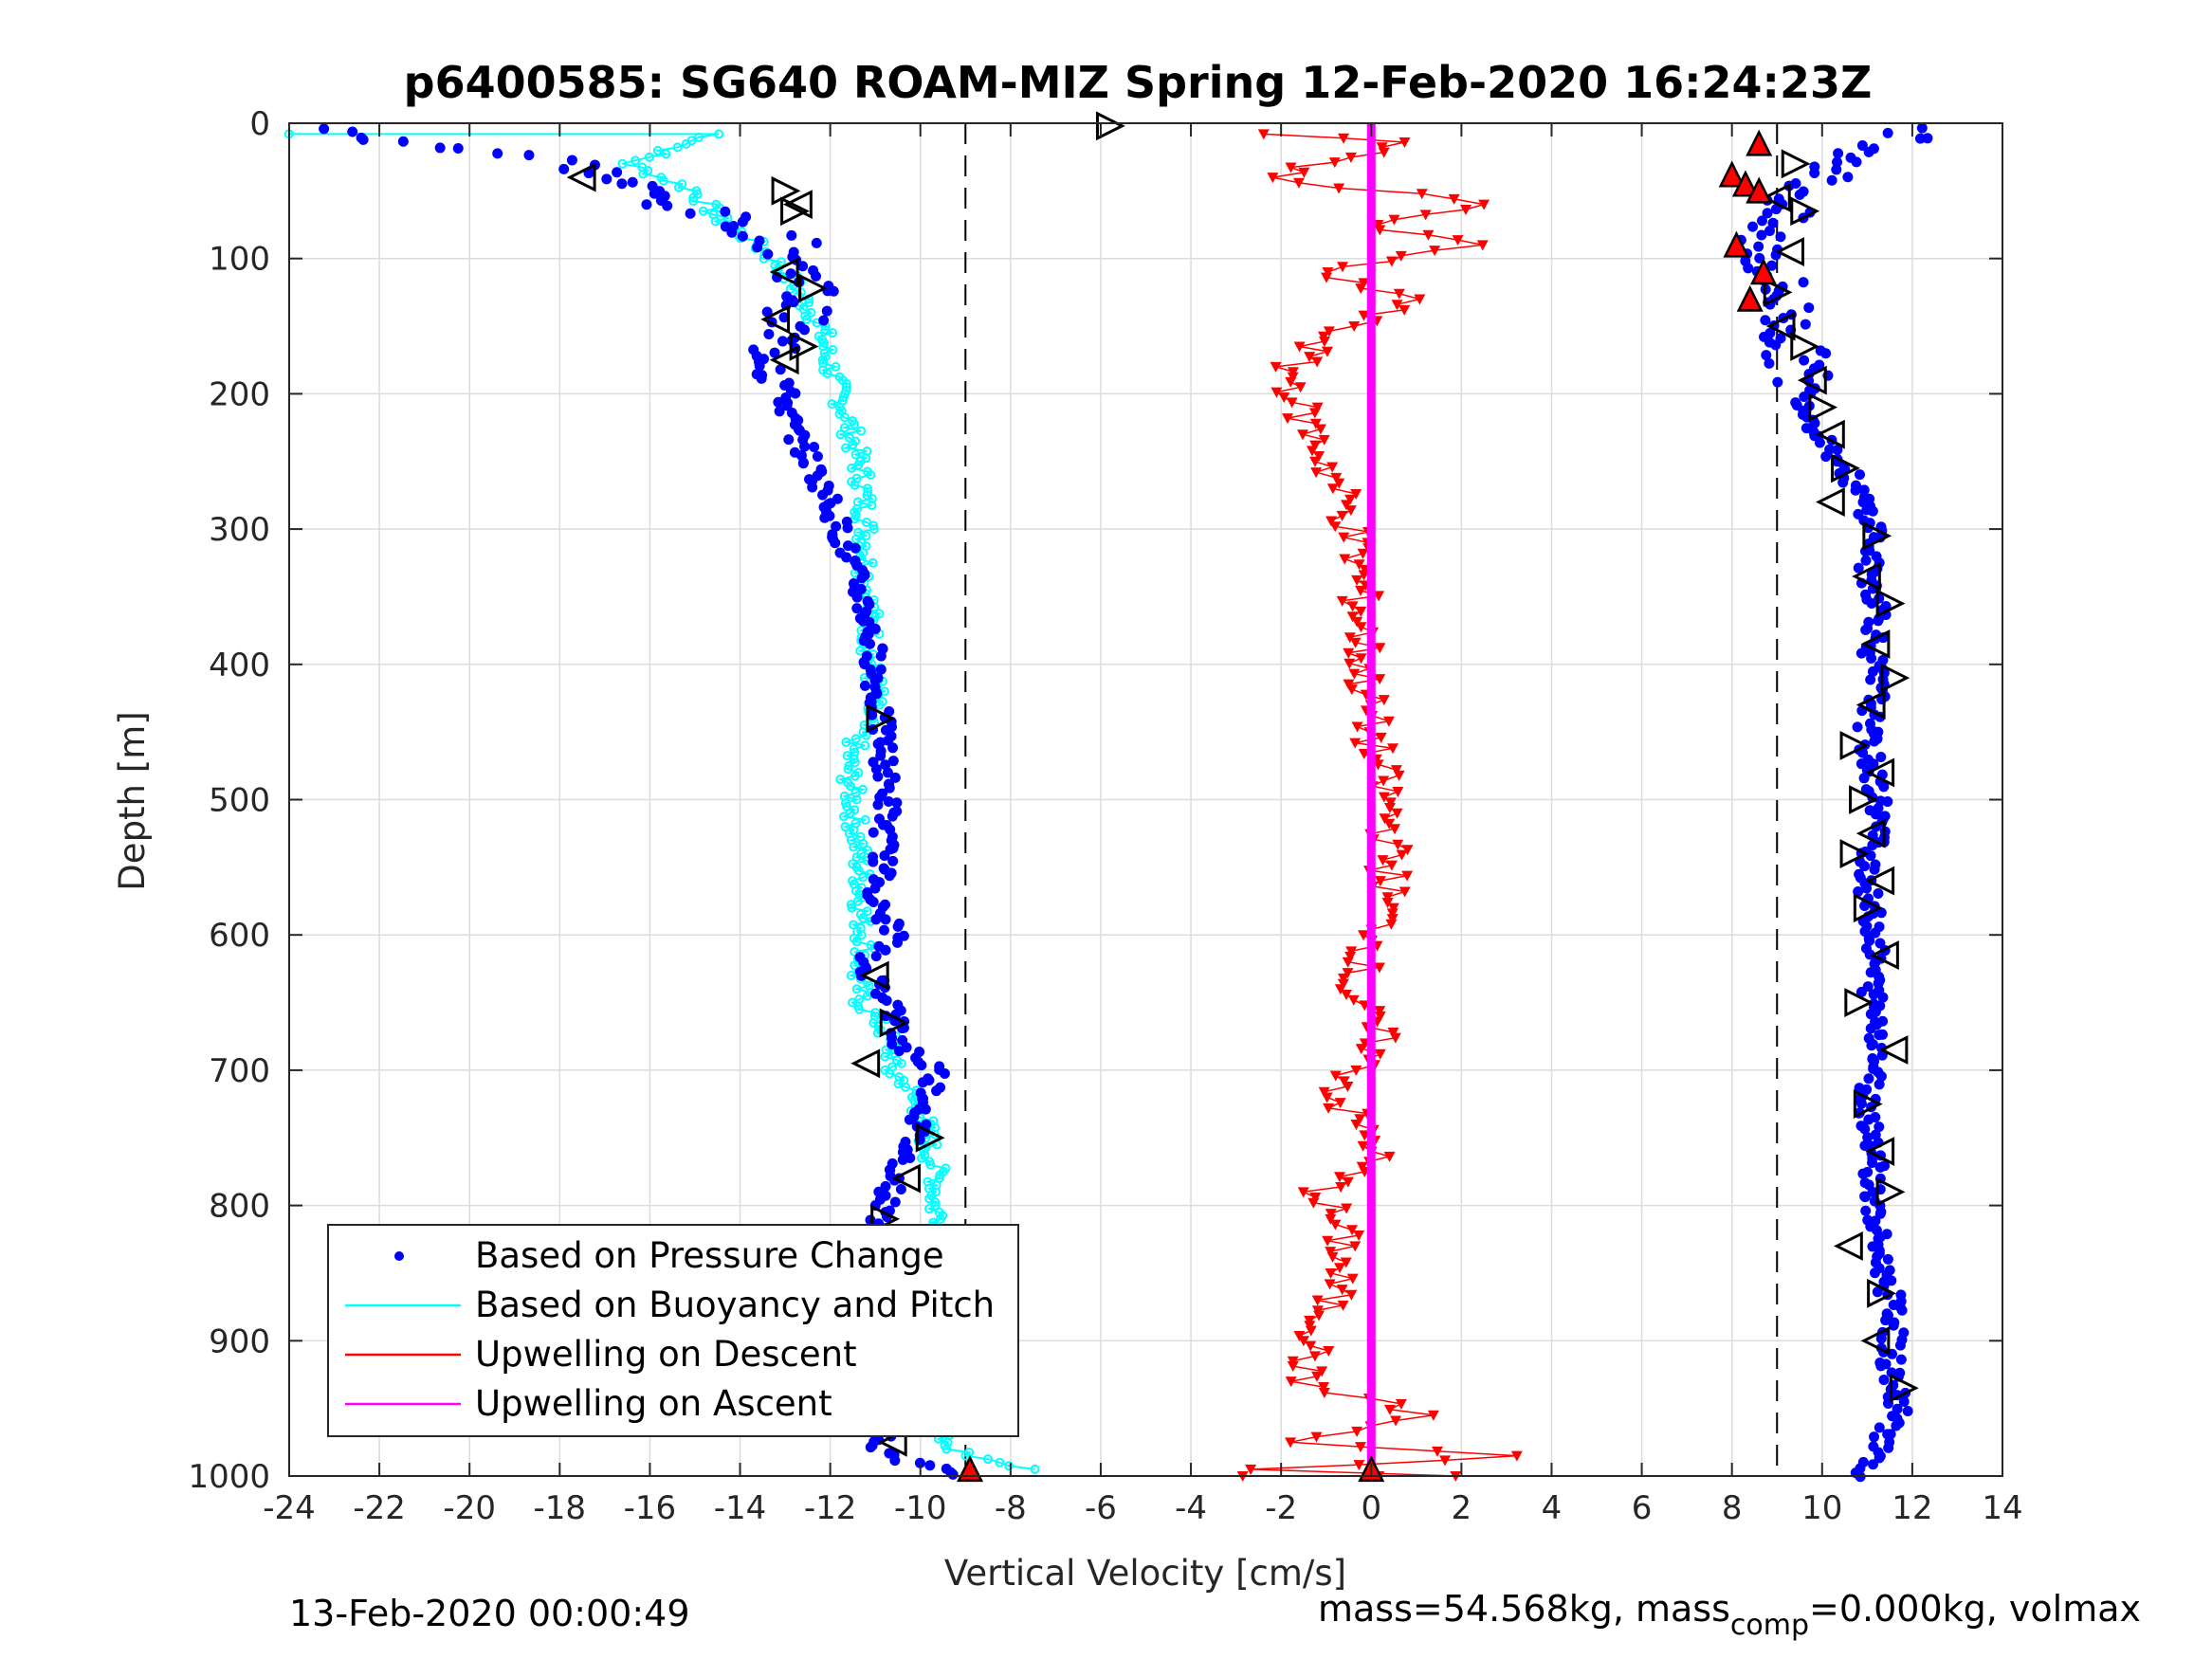  Describe the element at coordinates (1975, 1609) in the screenshot. I see `footer-mass-rest: =0.000kg, volmax` at that location.